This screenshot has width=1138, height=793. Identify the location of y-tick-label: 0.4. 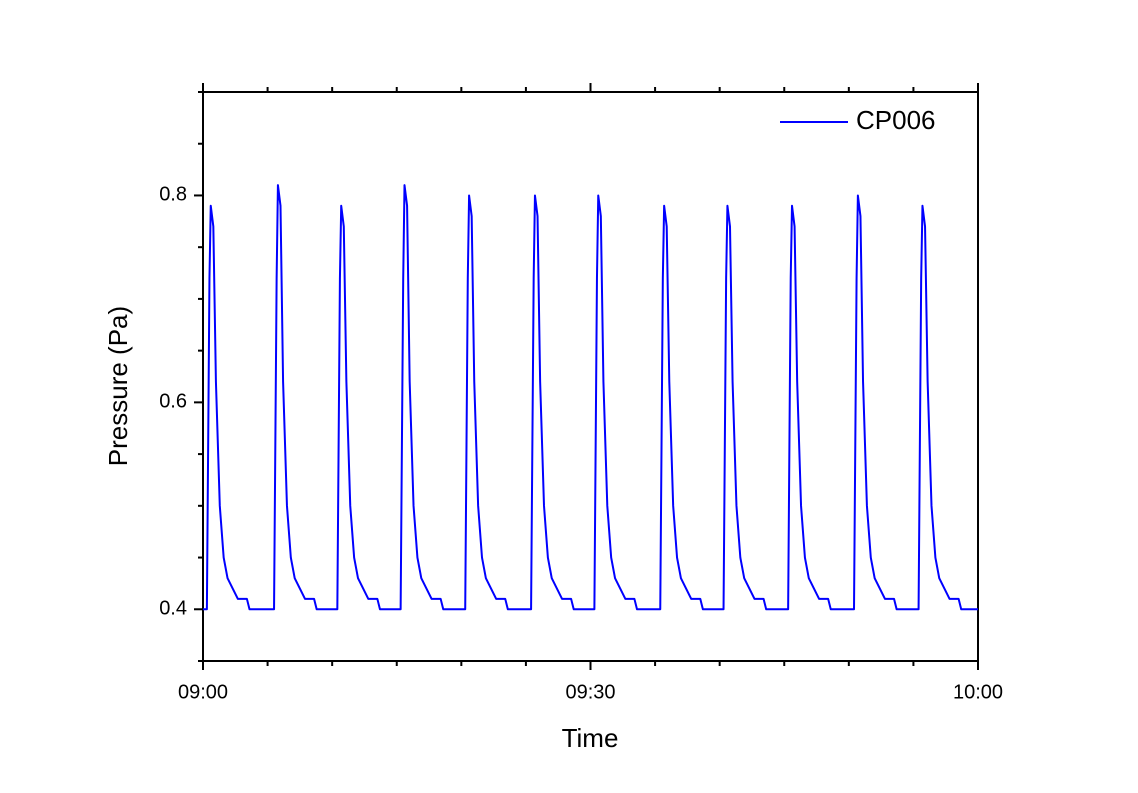
(173, 609).